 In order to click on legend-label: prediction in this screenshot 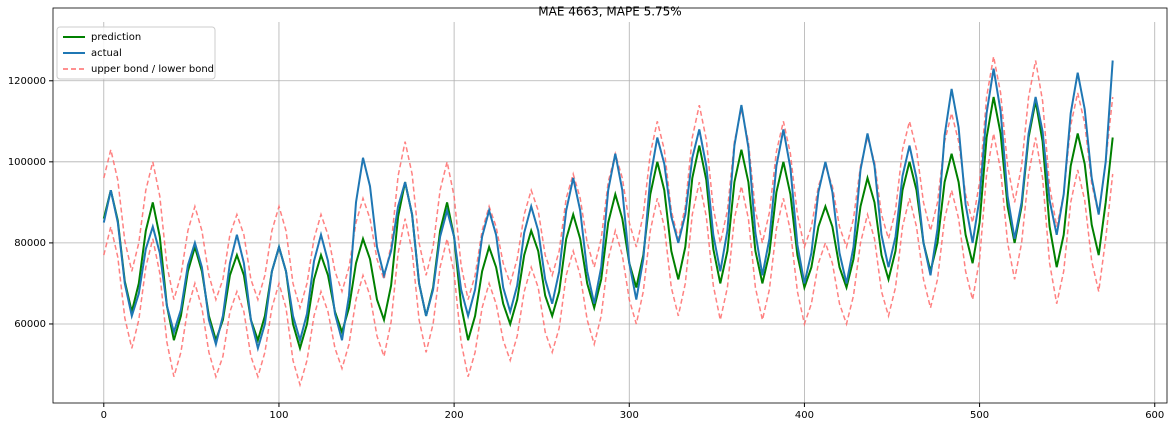, I will do `click(116, 37)`.